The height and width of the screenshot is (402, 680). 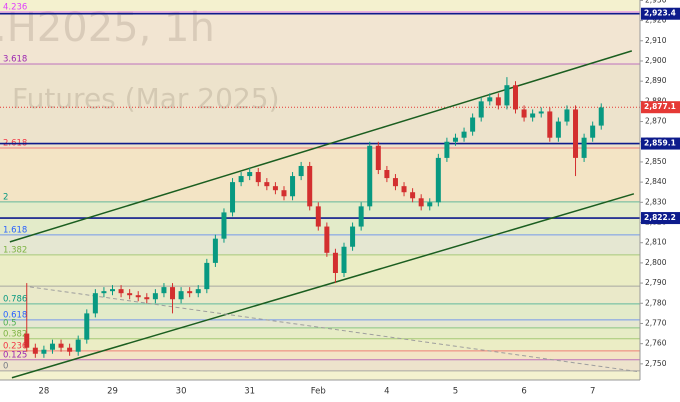 I want to click on y-tick-label: 2,930, so click(x=656, y=2).